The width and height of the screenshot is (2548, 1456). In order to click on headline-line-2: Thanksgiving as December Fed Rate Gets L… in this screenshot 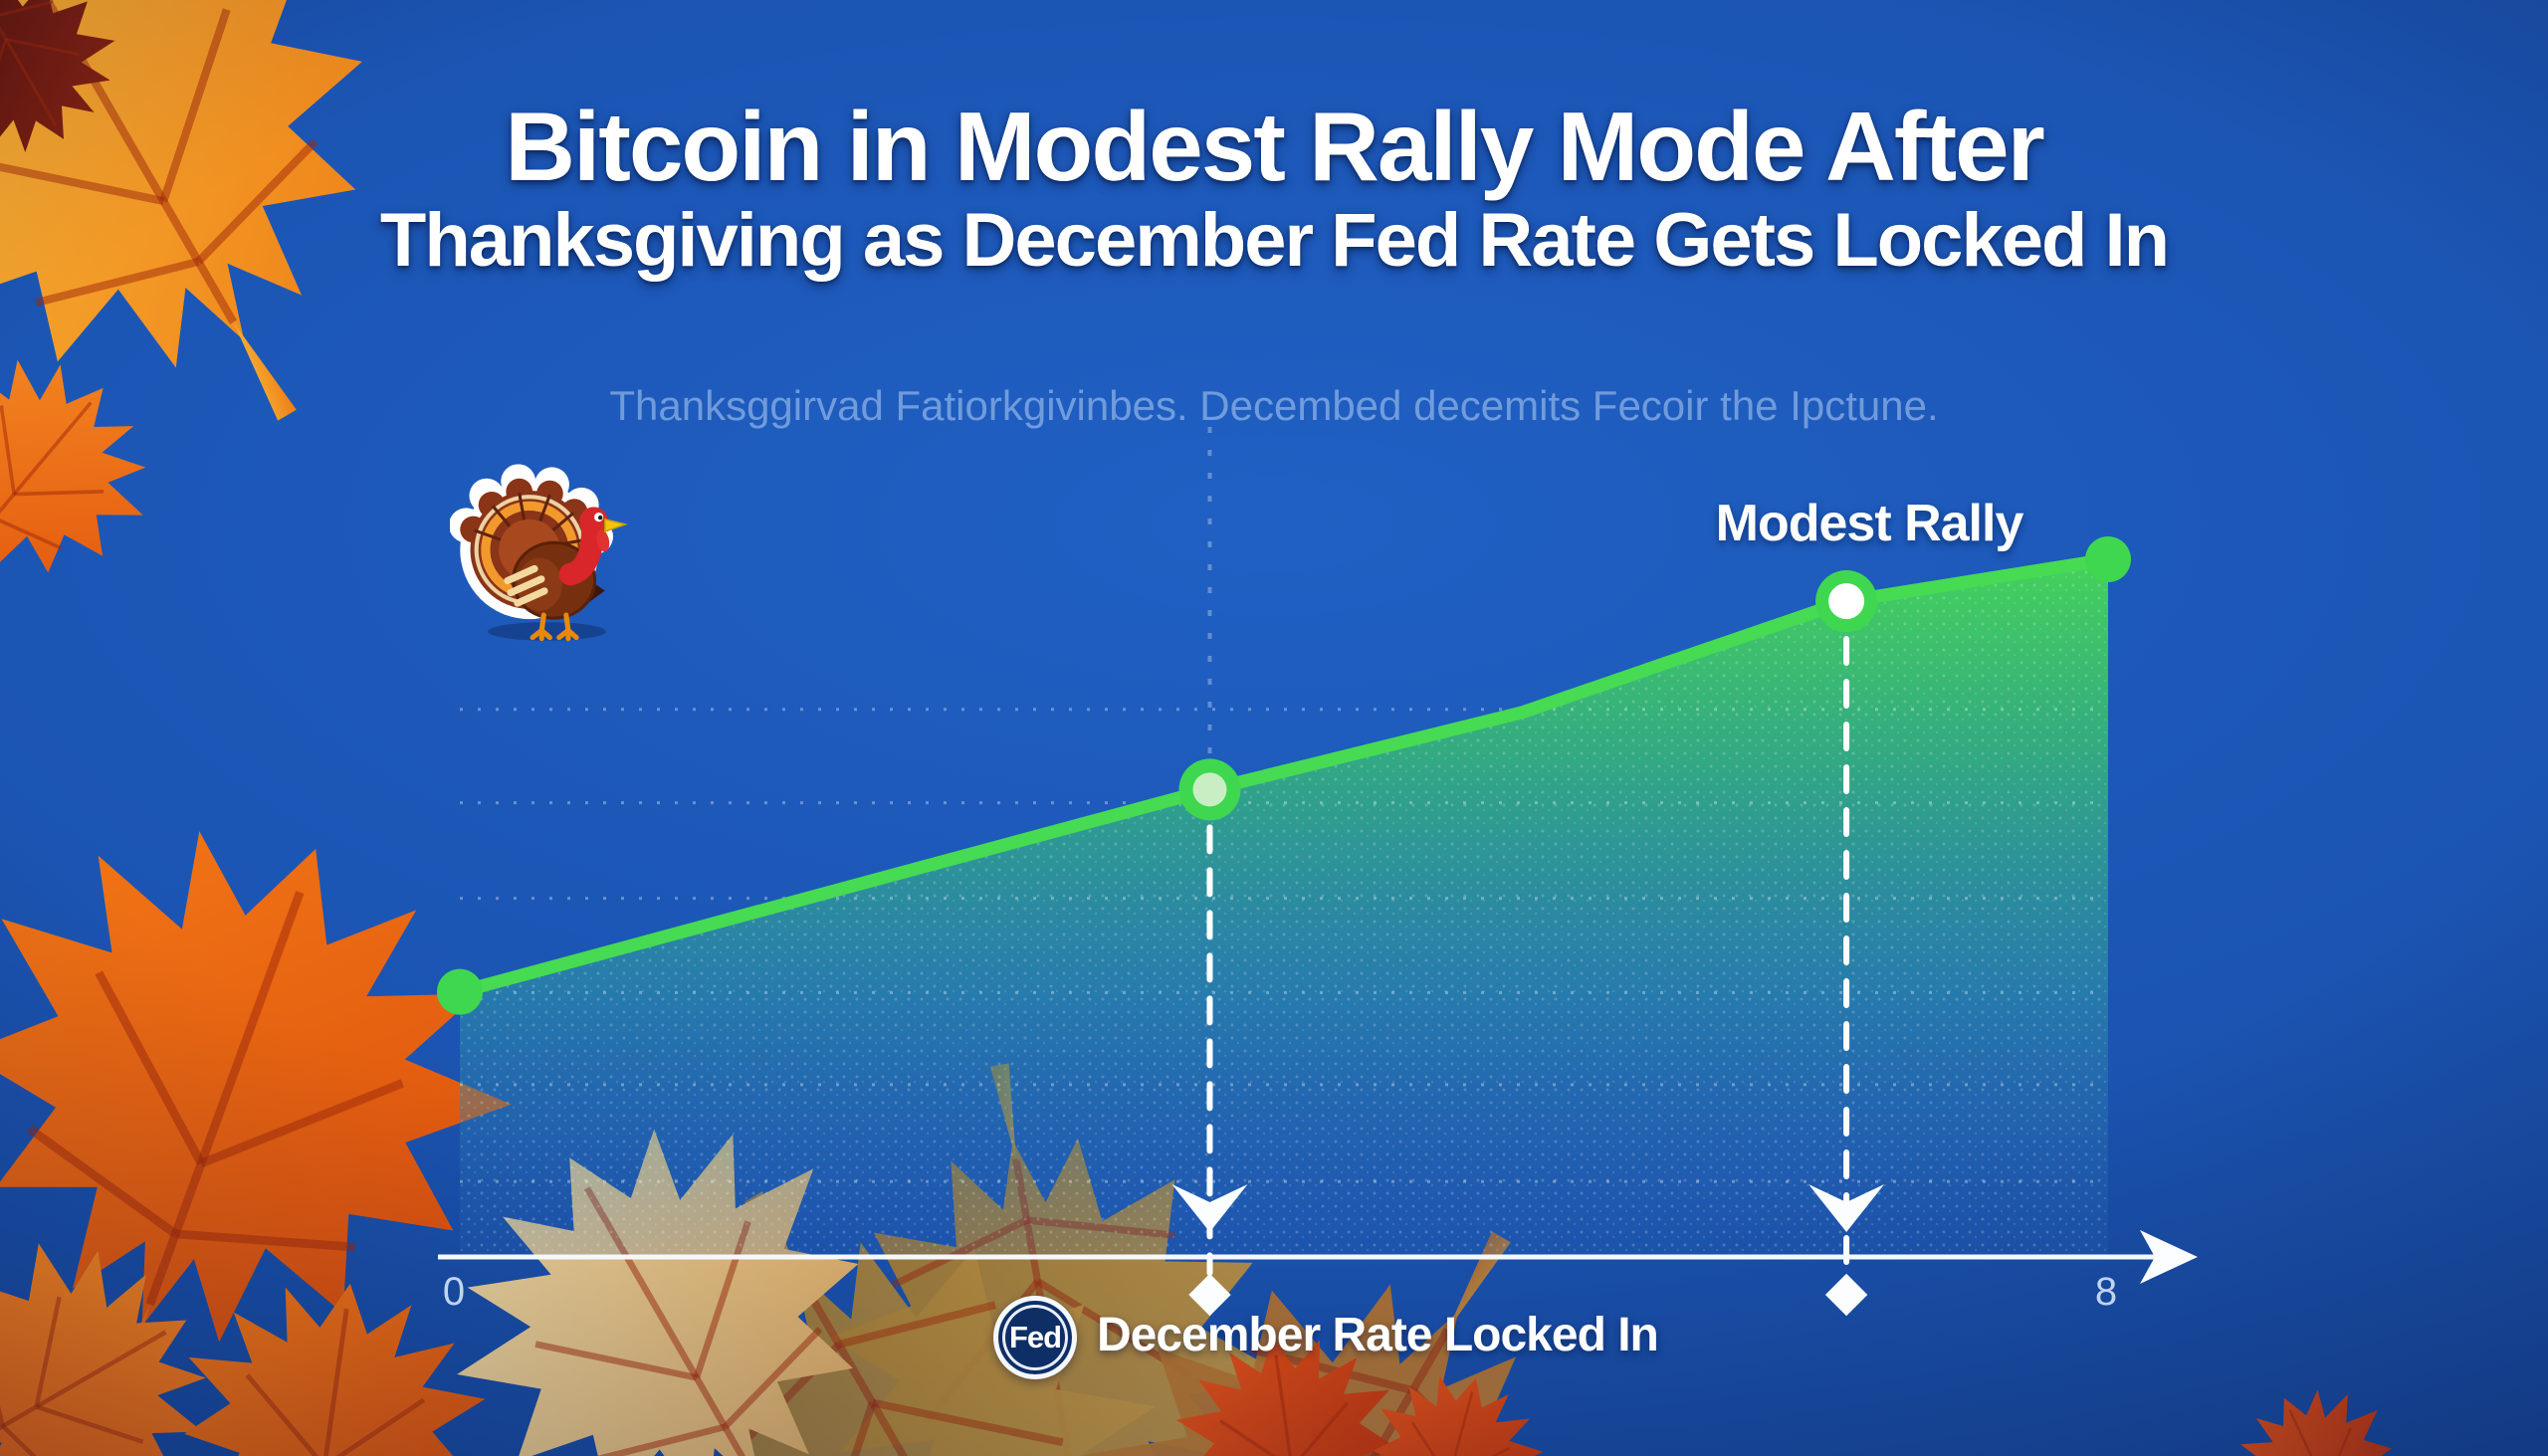, I will do `click(1274, 240)`.